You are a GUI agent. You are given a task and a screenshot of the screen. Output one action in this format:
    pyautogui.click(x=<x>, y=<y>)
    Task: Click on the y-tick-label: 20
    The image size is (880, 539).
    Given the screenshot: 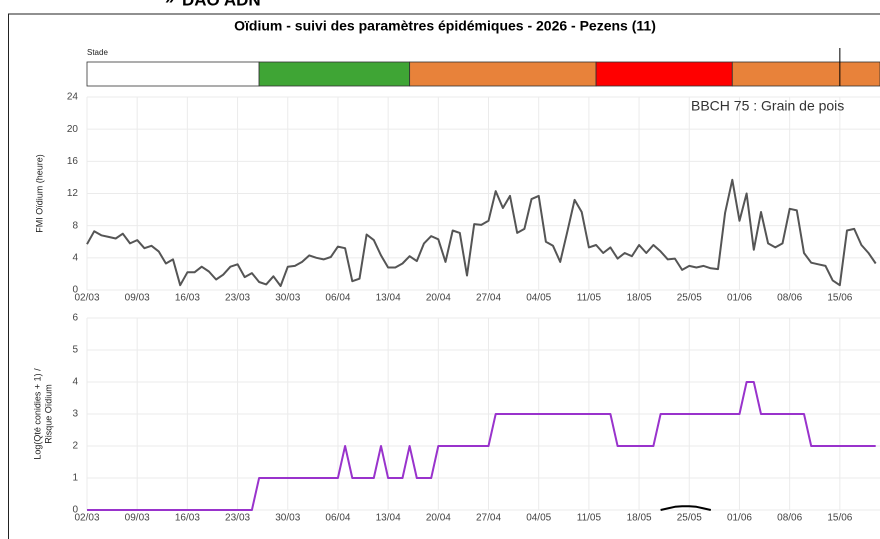 What is the action you would take?
    pyautogui.click(x=73, y=129)
    